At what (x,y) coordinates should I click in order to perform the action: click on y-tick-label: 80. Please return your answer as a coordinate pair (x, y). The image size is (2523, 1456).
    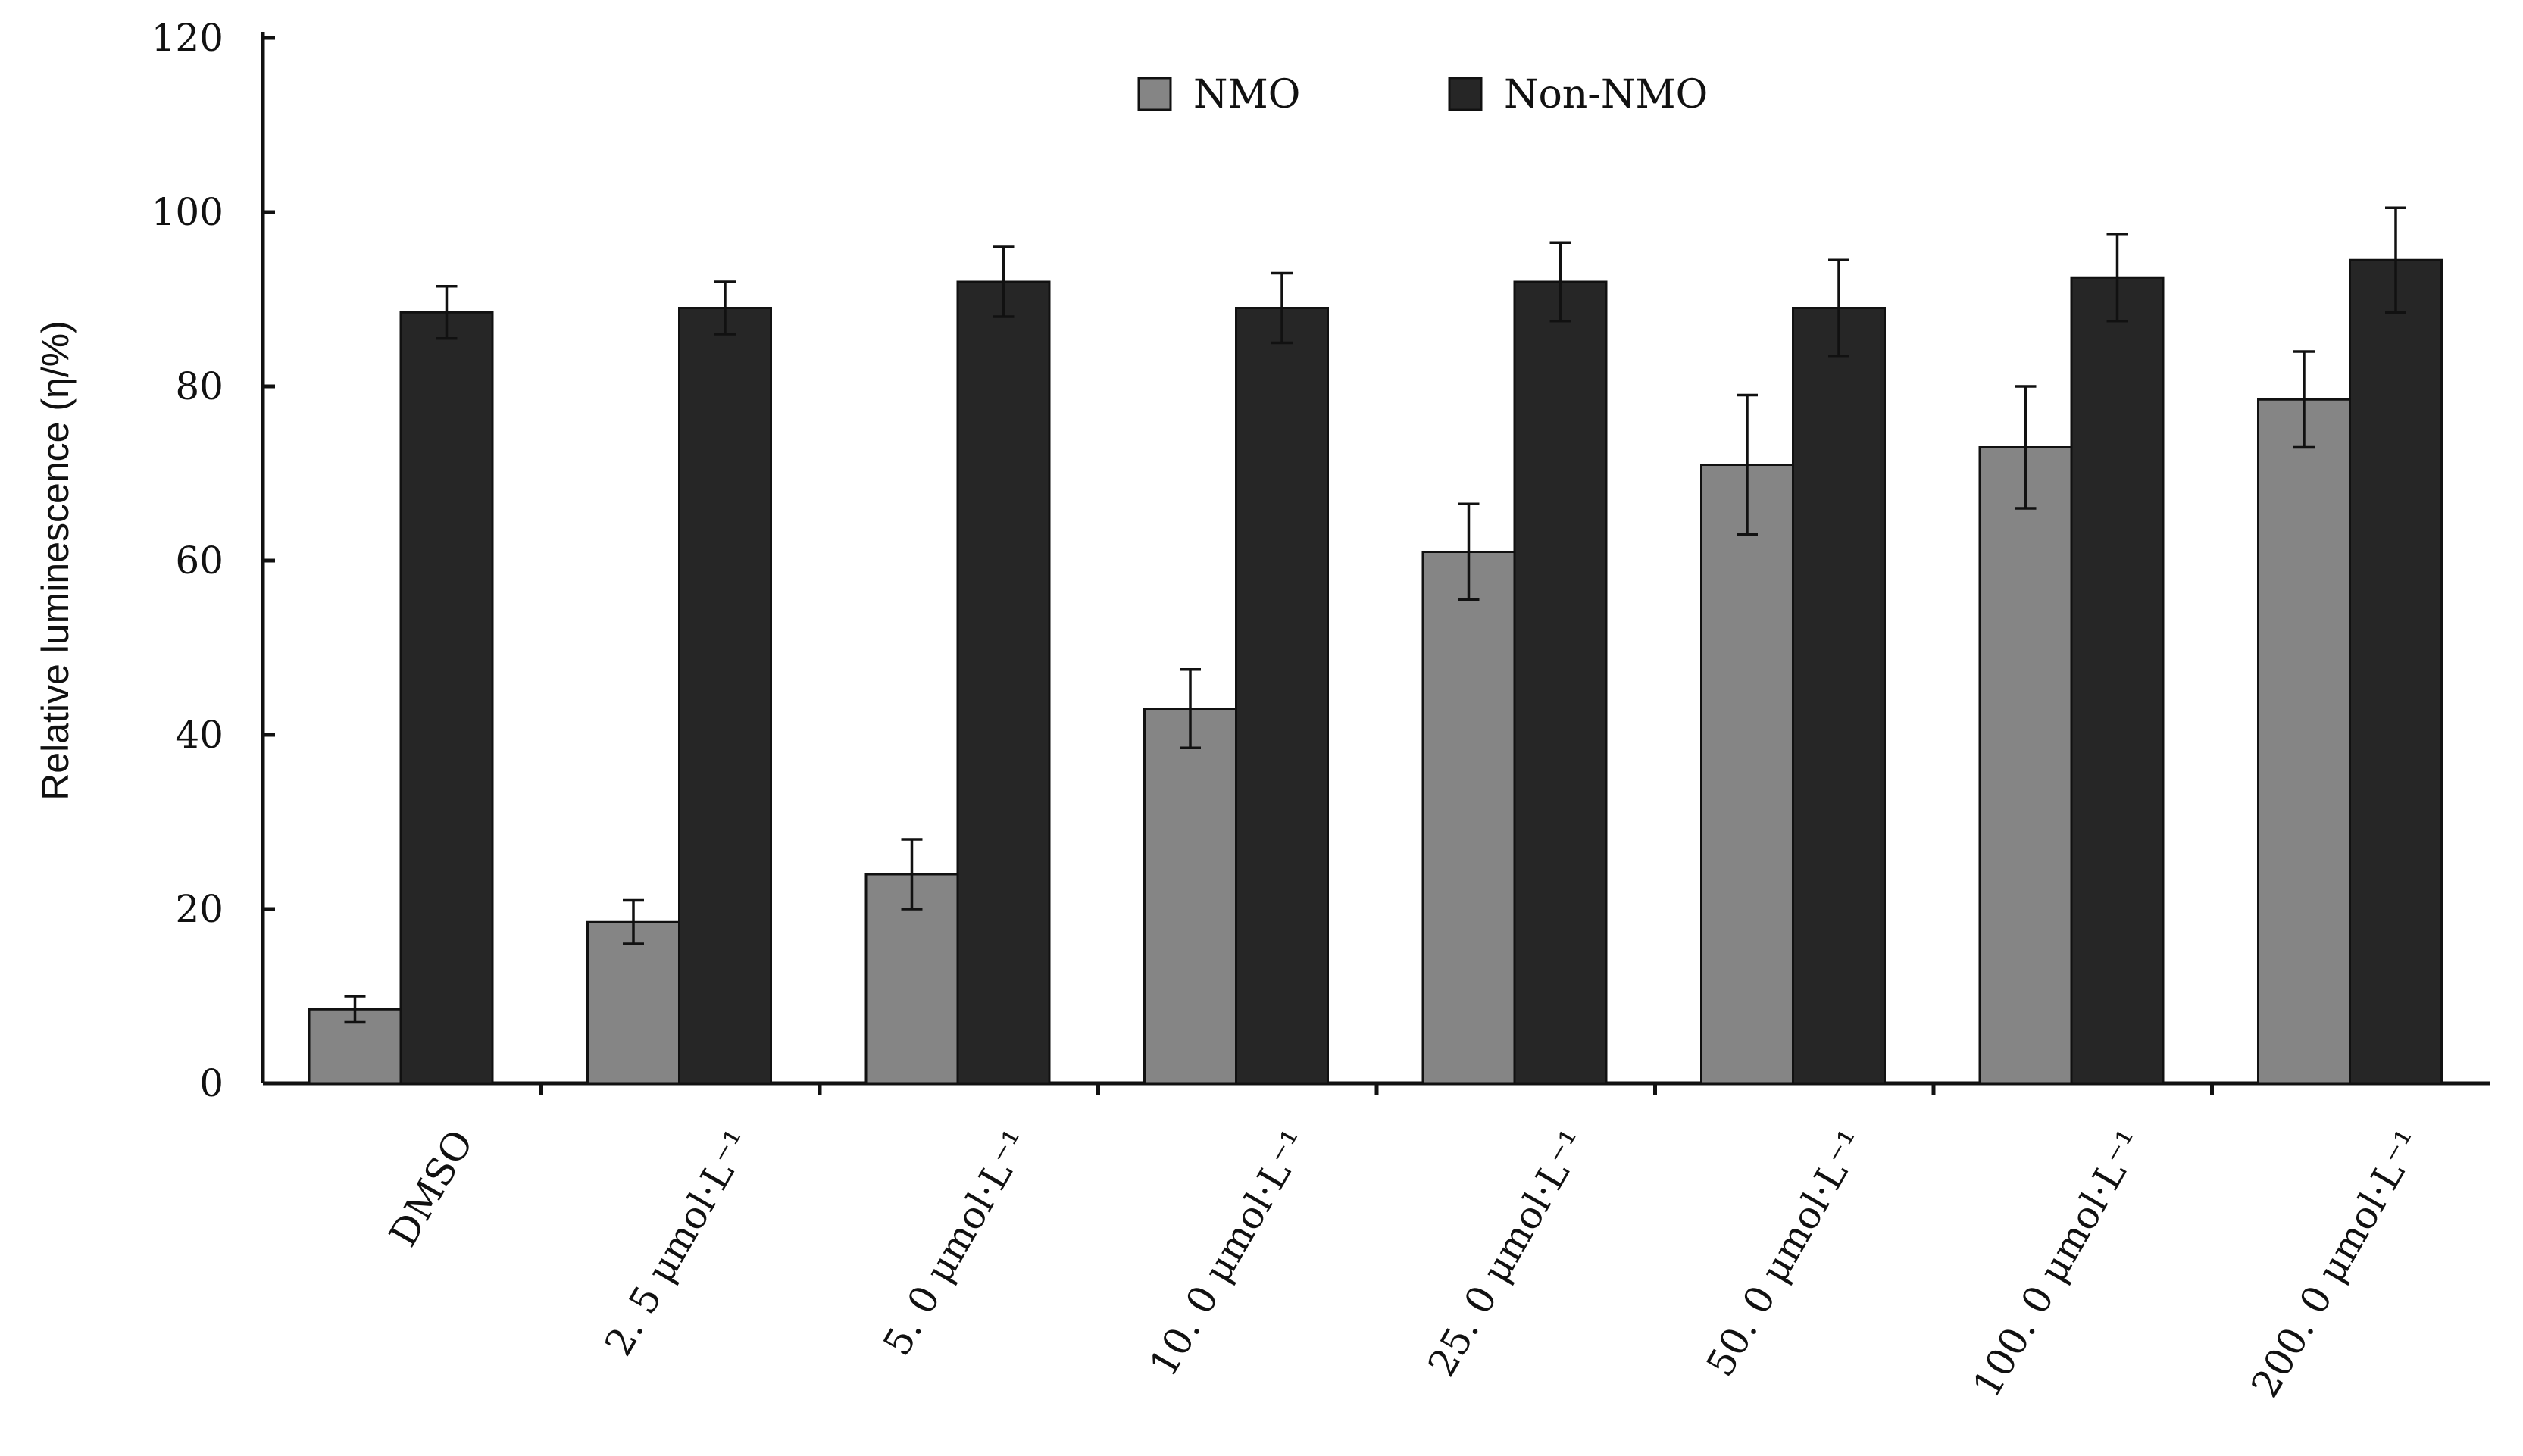
    Looking at the image, I should click on (200, 386).